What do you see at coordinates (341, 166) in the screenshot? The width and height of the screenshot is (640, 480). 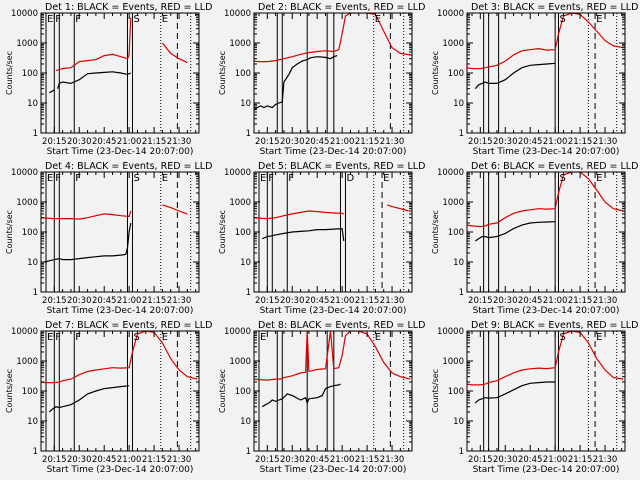 I see `panel-title: Det 5: BLACK = Events, RED = LLD` at bounding box center [341, 166].